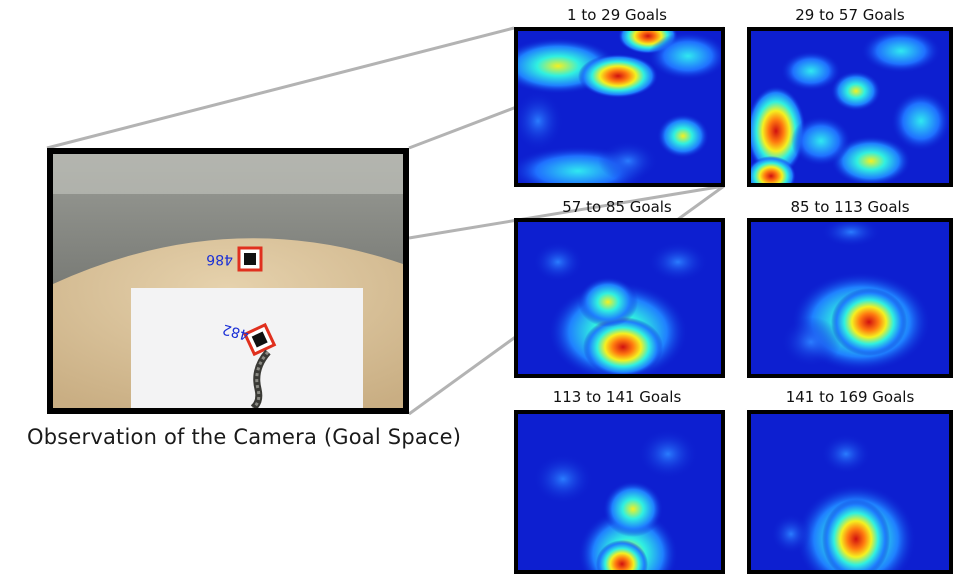 The width and height of the screenshot is (953, 574). I want to click on camera-caption: Observation of the Camera (Goal Space), so click(244, 437).